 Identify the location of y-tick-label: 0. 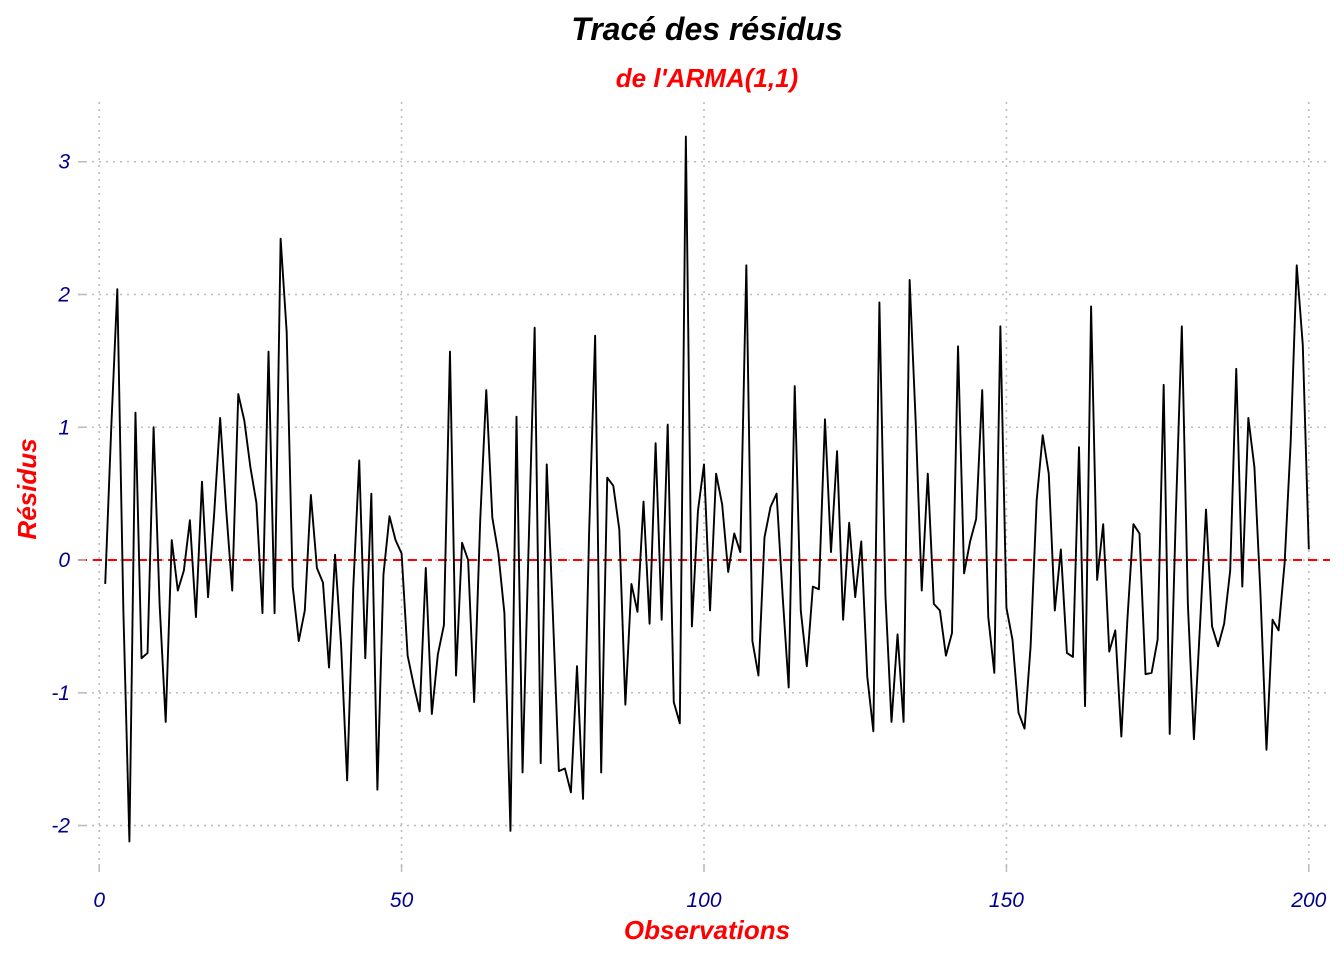
(64, 560).